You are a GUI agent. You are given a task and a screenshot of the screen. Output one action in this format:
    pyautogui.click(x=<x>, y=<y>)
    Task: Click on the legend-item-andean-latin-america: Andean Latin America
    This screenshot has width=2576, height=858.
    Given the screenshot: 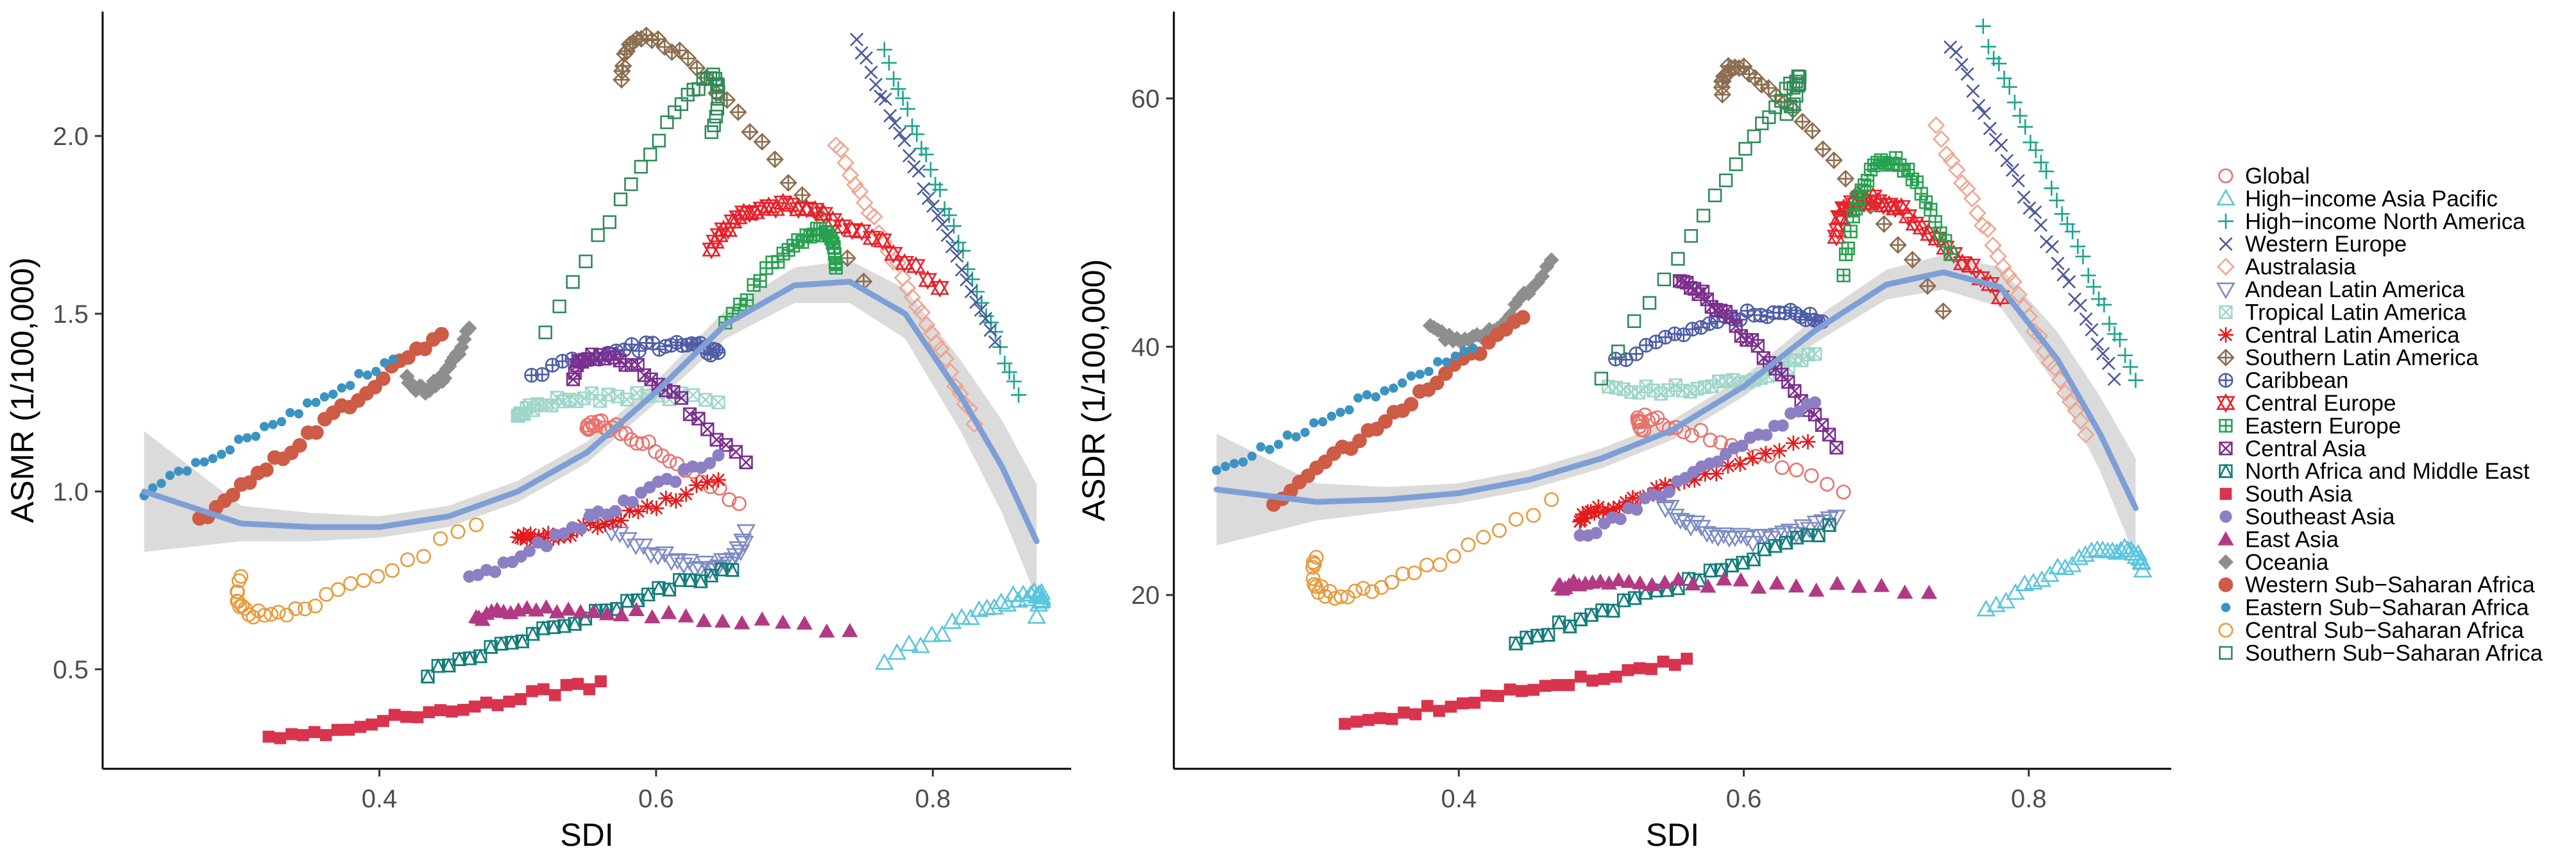 What is the action you would take?
    pyautogui.click(x=2340, y=289)
    